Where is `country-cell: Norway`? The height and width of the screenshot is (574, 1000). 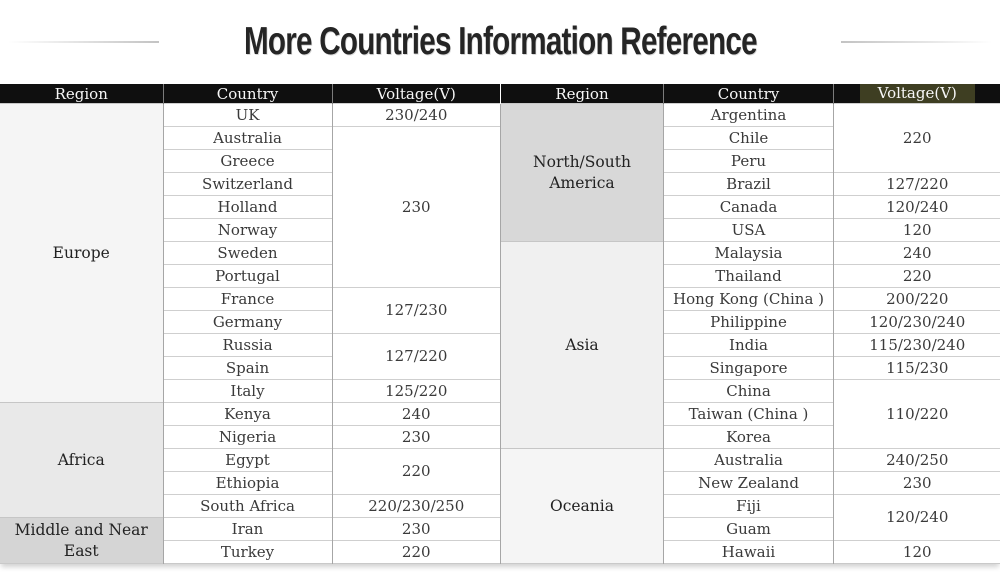 country-cell: Norway is located at coordinates (247, 230).